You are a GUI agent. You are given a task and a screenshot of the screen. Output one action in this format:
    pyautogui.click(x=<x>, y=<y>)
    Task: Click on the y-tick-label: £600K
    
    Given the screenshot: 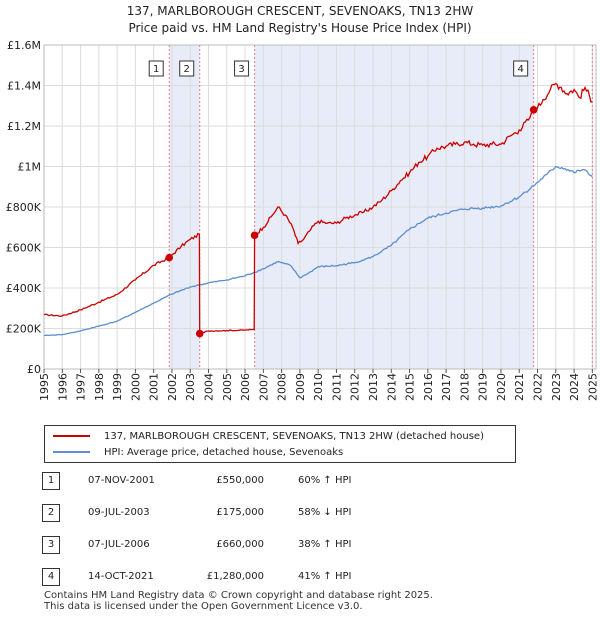 What is the action you would take?
    pyautogui.click(x=24, y=248)
    